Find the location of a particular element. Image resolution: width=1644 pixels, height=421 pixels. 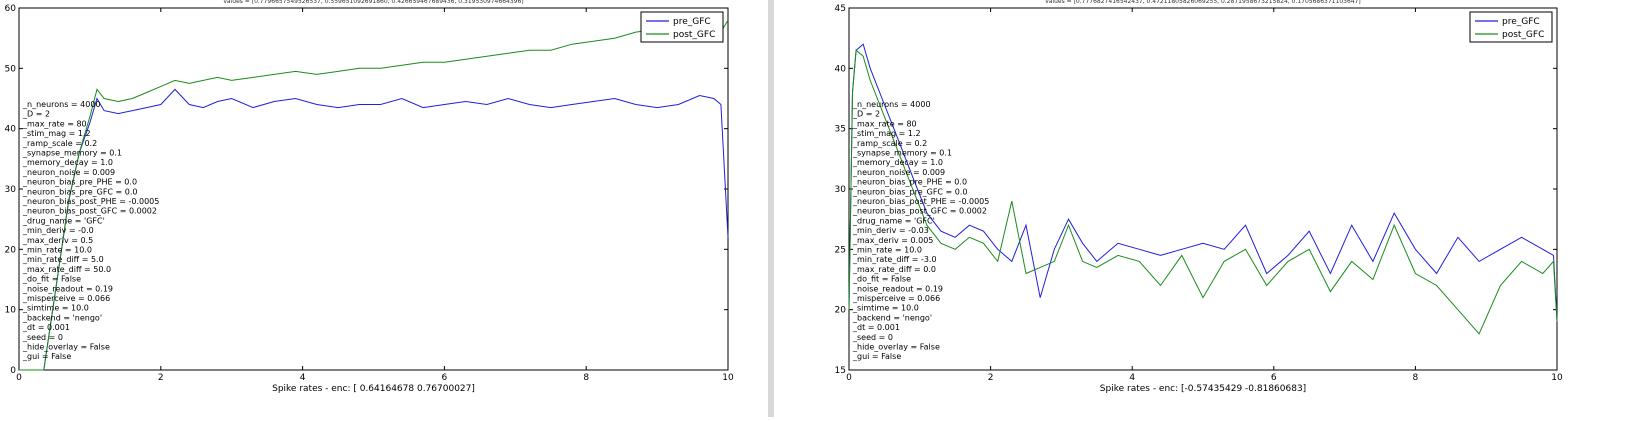

param-line: _min_rate_diff = 5.0 is located at coordinates (63, 259).